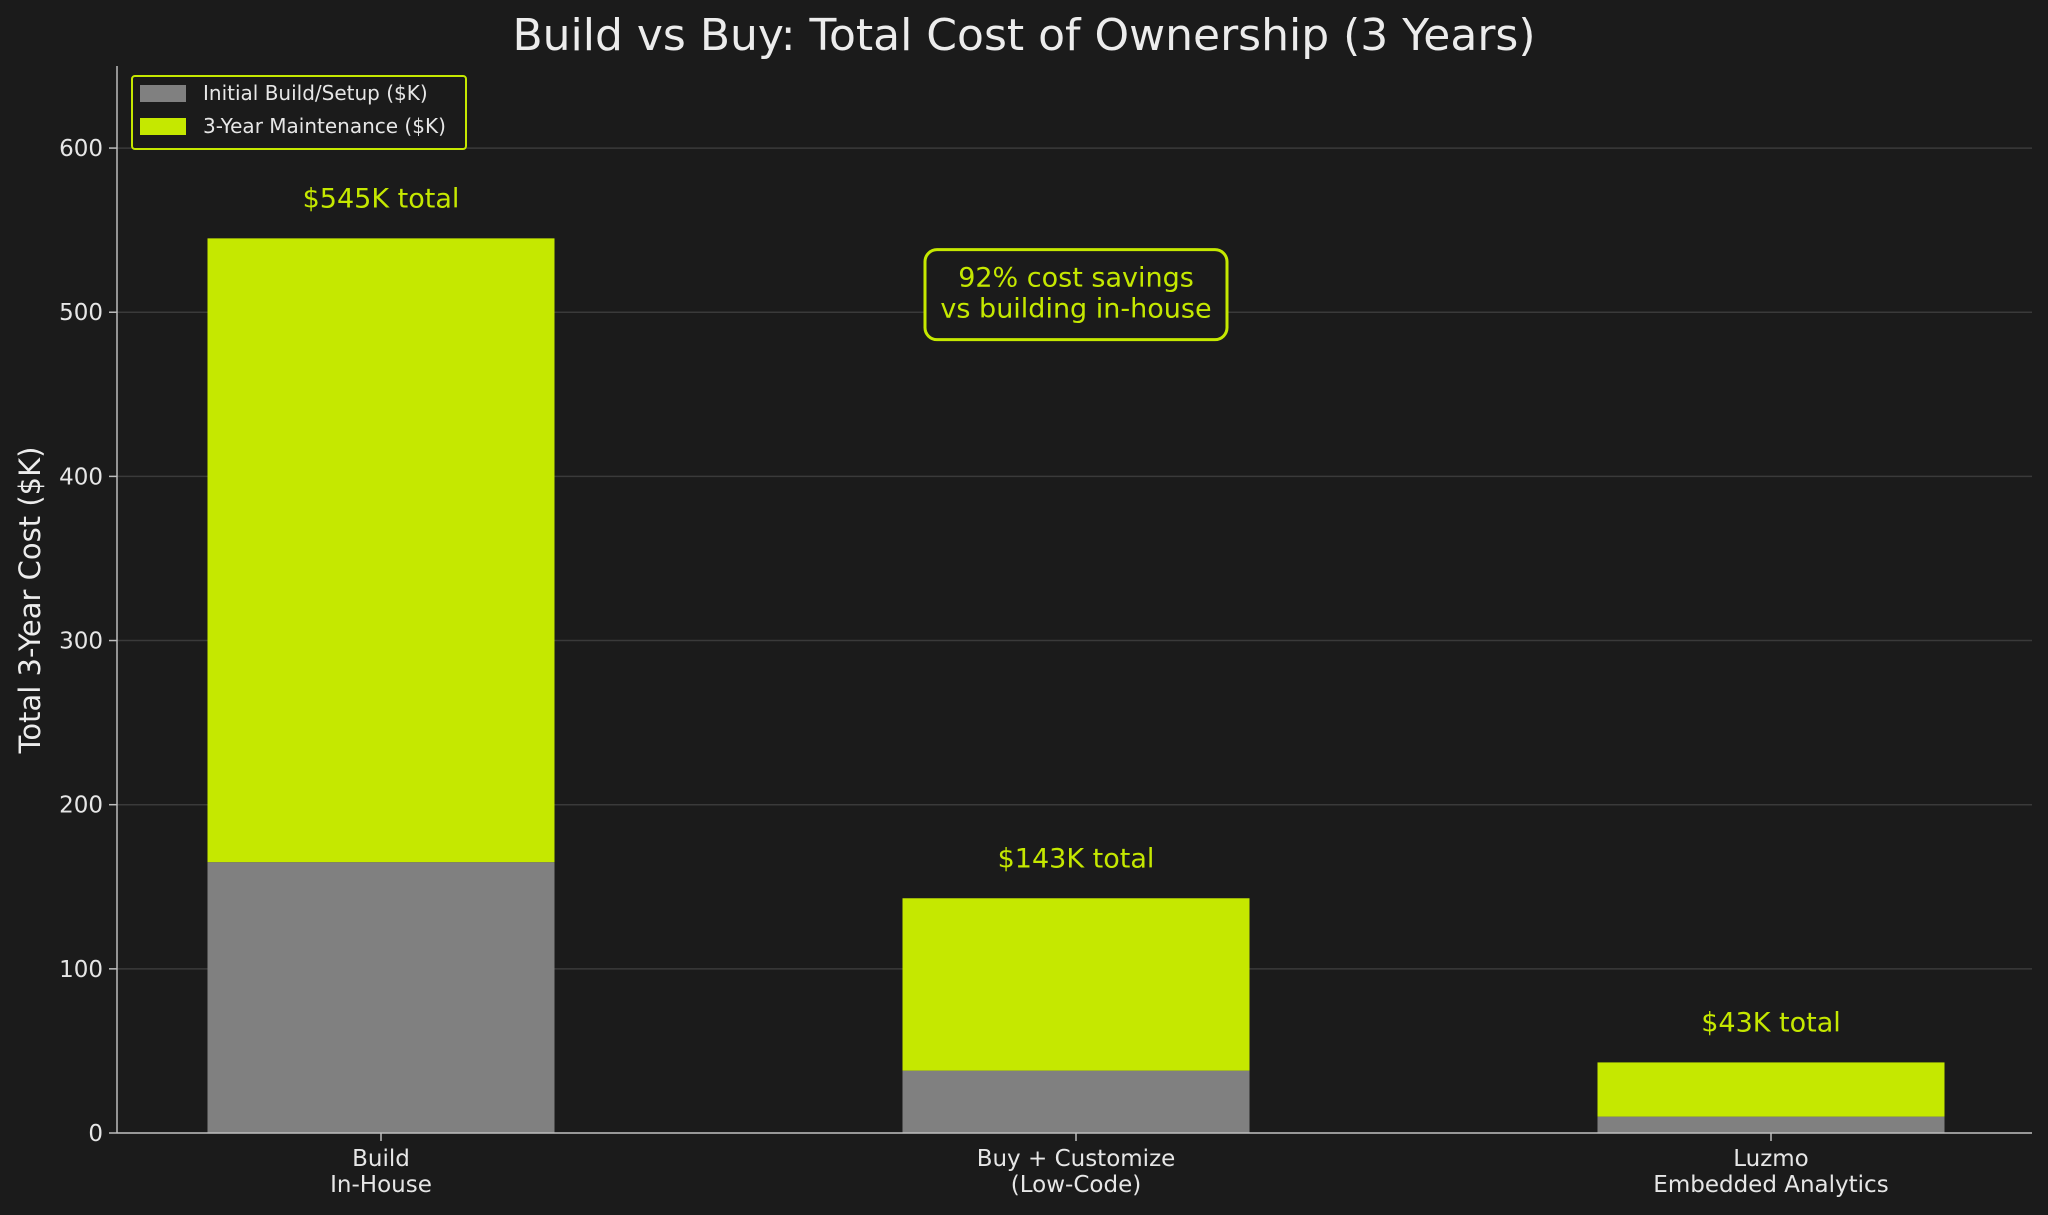 The image size is (2048, 1215). I want to click on legend-box, so click(299, 112).